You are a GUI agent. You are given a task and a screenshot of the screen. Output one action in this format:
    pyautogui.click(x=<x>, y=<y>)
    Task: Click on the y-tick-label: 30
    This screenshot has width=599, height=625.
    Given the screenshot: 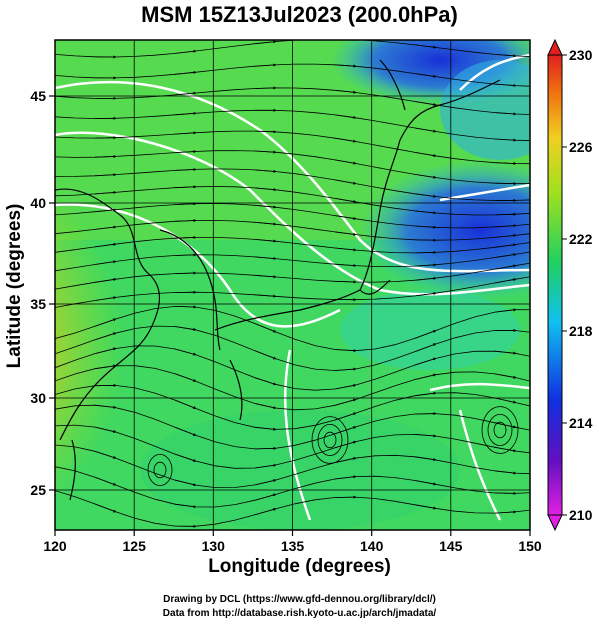 What is the action you would take?
    pyautogui.click(x=38, y=398)
    